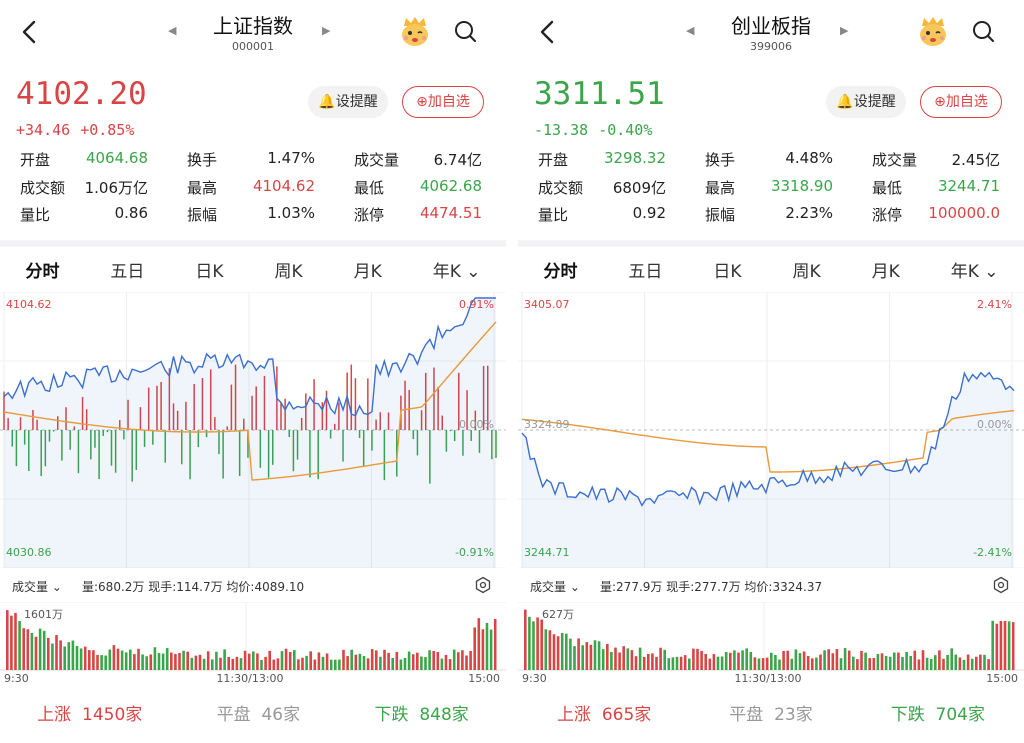 This screenshot has width=1024, height=743. What do you see at coordinates (767, 678) in the screenshot?
I see `time-mid: 11:30/13:00` at bounding box center [767, 678].